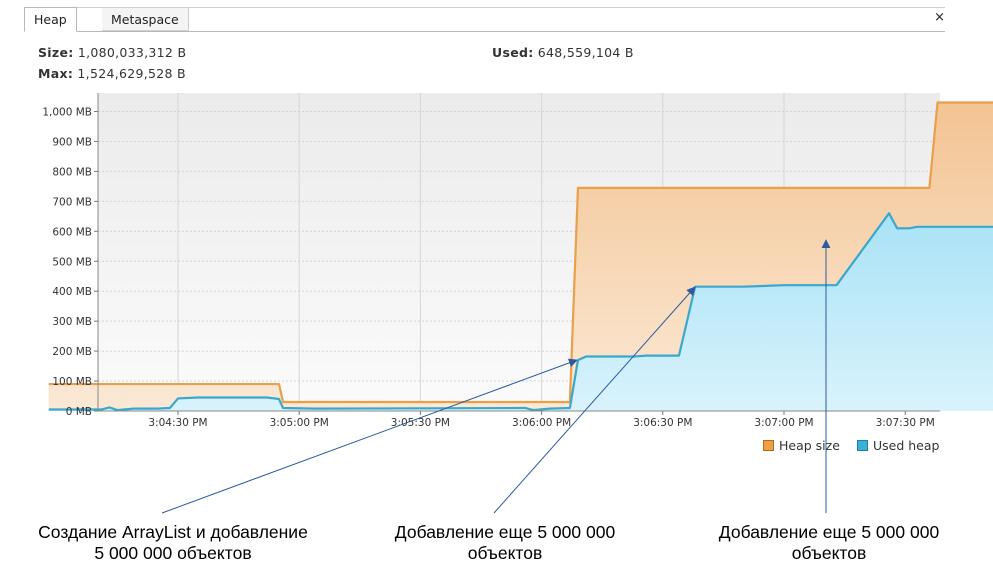 The height and width of the screenshot is (580, 993). What do you see at coordinates (79, 412) in the screenshot?
I see `y-tick-label: 0 MB` at bounding box center [79, 412].